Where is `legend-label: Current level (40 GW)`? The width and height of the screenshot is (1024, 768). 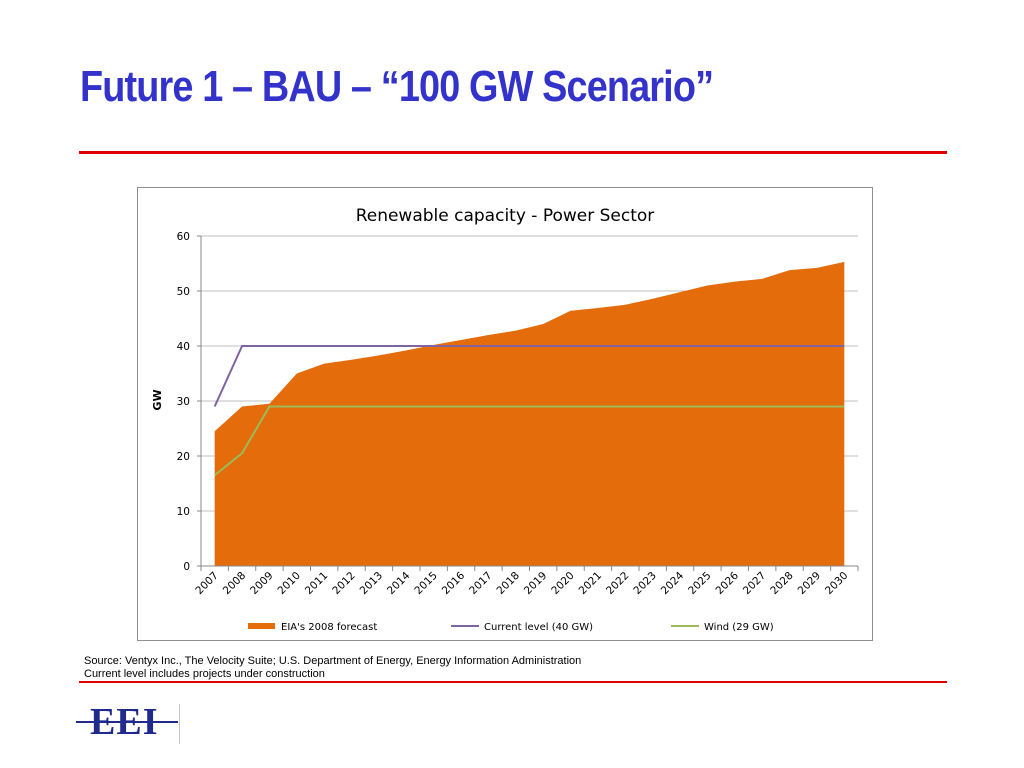 legend-label: Current level (40 GW) is located at coordinates (538, 627).